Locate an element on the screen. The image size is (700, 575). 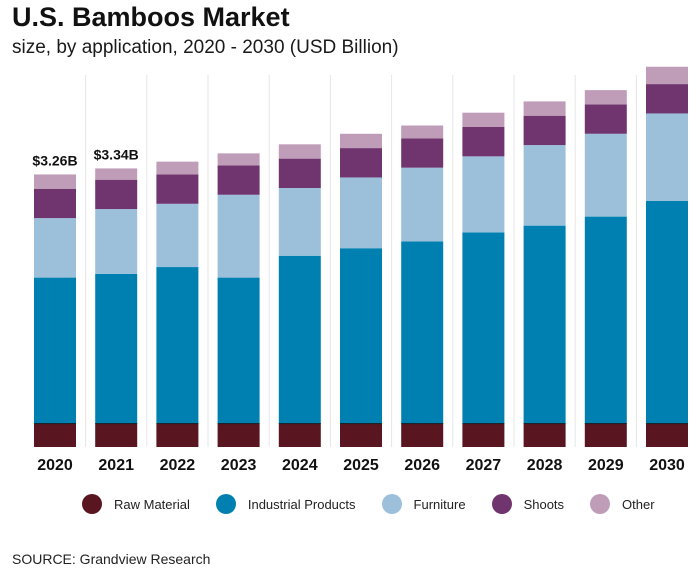
legend-label-industrial-products: Industrial Products is located at coordinates (301, 504).